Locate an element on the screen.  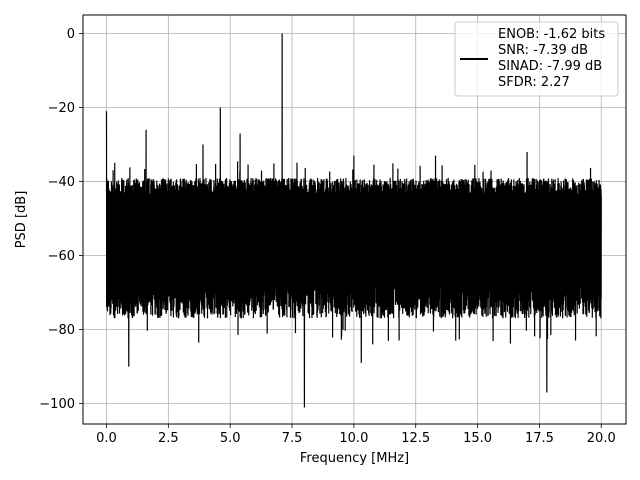
legend-snr: SNR: -7.39 dB is located at coordinates (543, 50).